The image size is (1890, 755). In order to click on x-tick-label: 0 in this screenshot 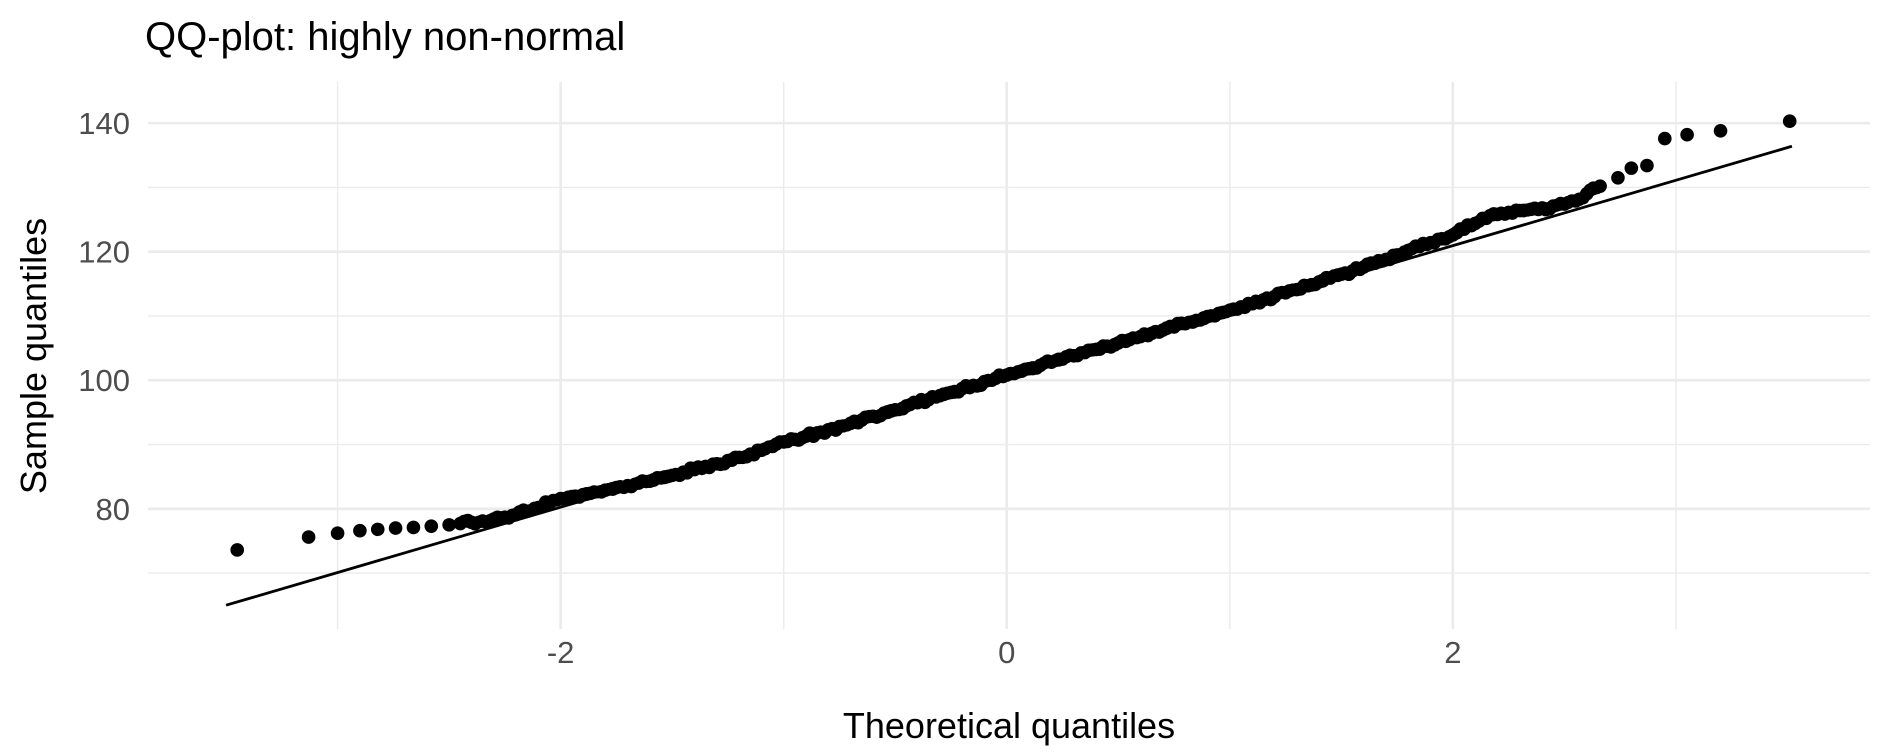, I will do `click(1006, 652)`.